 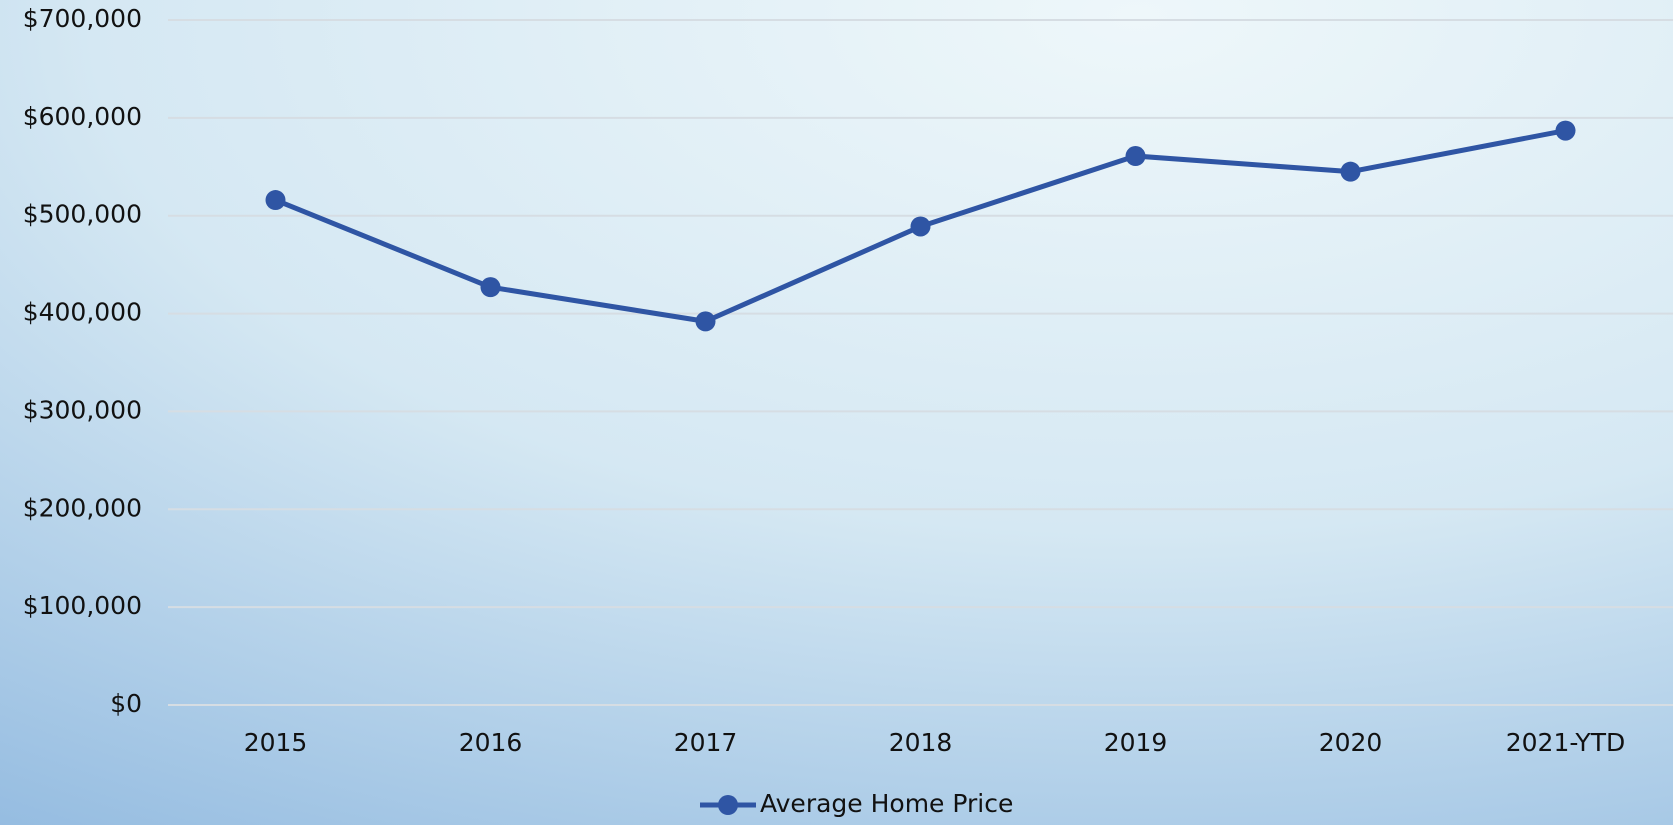 What do you see at coordinates (276, 742) in the screenshot?
I see `x-tick-label: 2015` at bounding box center [276, 742].